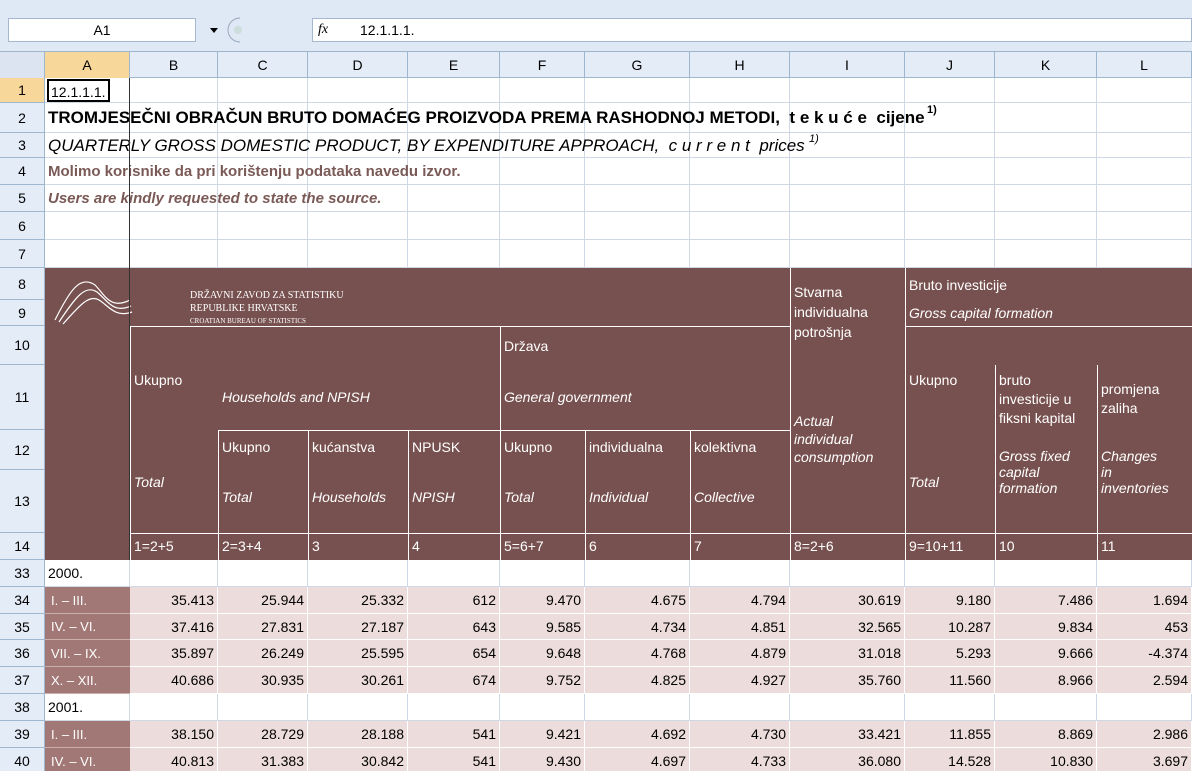 Image resolution: width=1192 pixels, height=771 pixels. Describe the element at coordinates (22, 573) in the screenshot. I see `row-header: 33` at that location.